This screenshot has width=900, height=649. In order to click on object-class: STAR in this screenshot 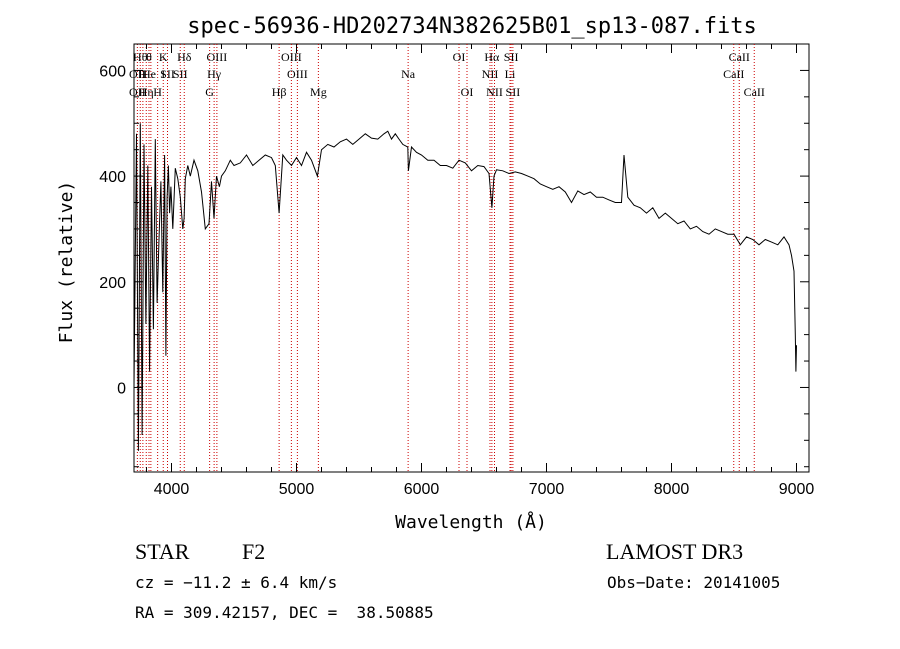, I will do `click(162, 551)`.